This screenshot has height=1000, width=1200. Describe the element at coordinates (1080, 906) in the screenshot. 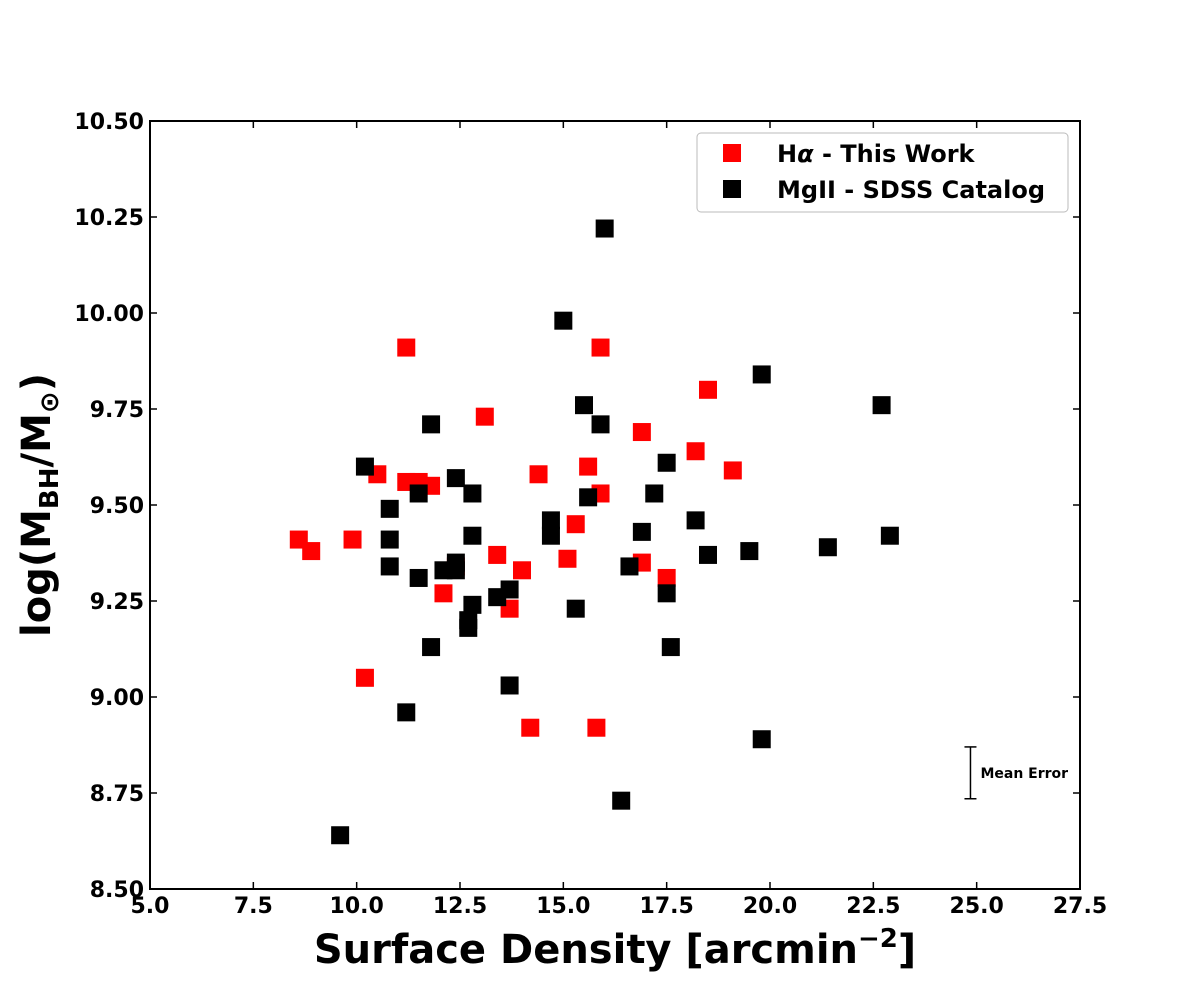

I see `x-tick-label: 27.5` at that location.